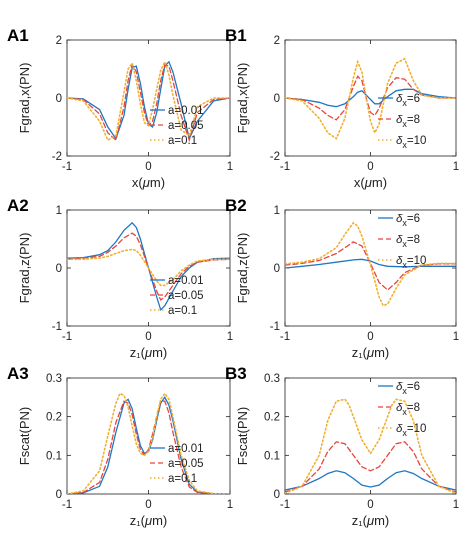 The image size is (474, 546). I want to click on x-axis-label: x(μm), so click(148, 182).